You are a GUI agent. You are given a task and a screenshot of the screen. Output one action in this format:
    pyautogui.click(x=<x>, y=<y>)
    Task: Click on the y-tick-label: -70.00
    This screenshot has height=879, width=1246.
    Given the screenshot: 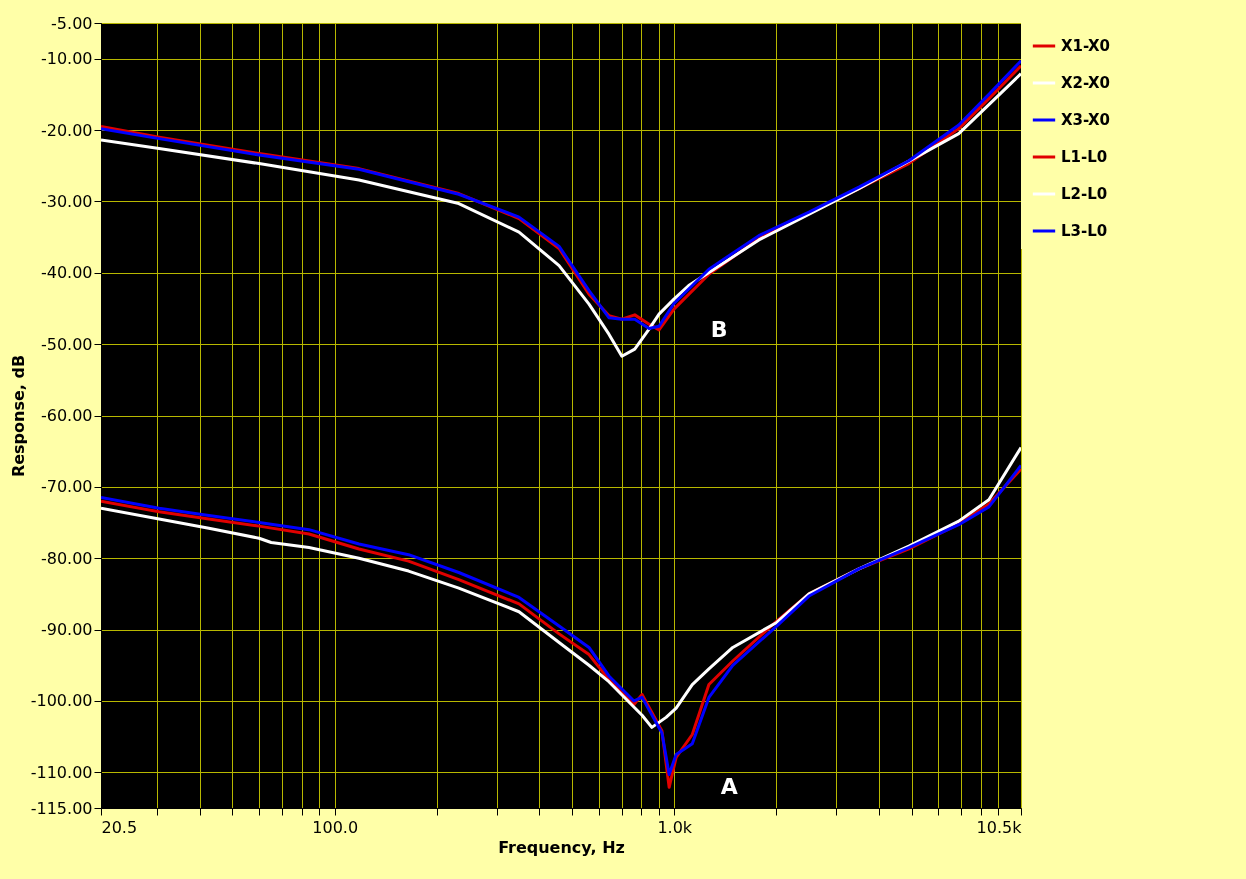 What is the action you would take?
    pyautogui.click(x=66, y=487)
    